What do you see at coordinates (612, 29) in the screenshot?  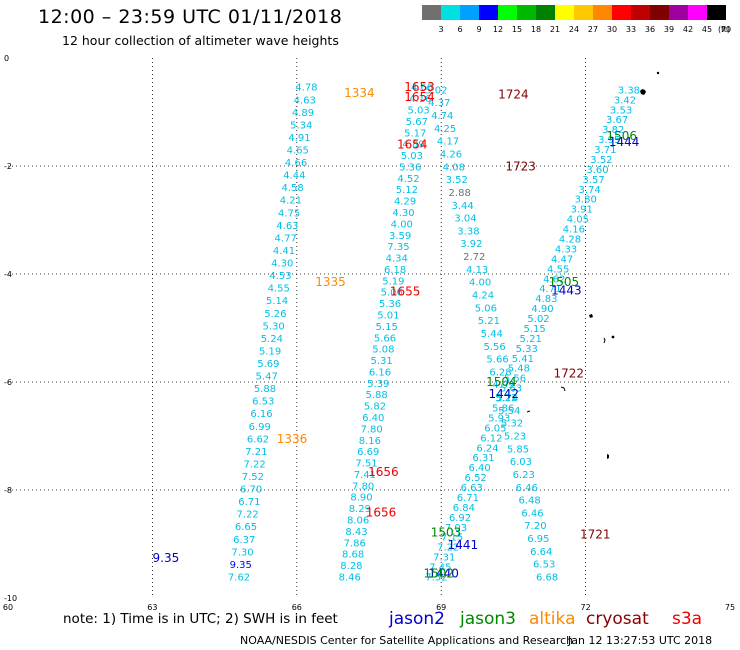 I see `colorbar-tick-label: 30` at bounding box center [612, 29].